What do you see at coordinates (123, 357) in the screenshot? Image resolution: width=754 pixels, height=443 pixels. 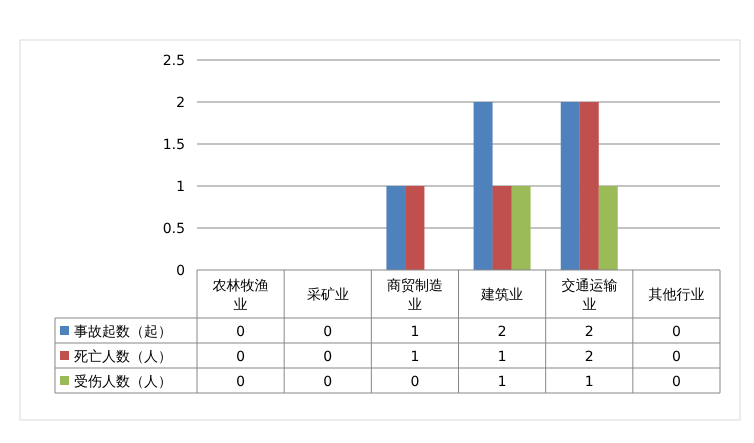 I see `legend-label: 死亡人数（人）` at bounding box center [123, 357].